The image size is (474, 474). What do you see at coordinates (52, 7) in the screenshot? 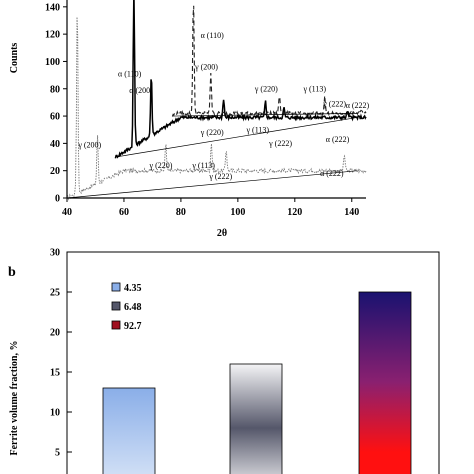
I see `xrd-y-tick-label: 140` at bounding box center [52, 7].